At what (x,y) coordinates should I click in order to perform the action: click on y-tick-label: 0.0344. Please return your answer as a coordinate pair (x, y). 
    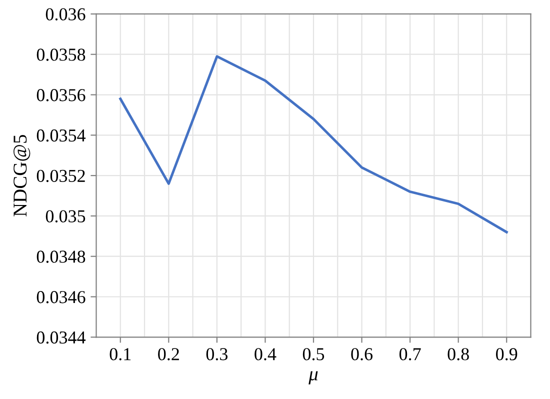
    Looking at the image, I should click on (61, 337).